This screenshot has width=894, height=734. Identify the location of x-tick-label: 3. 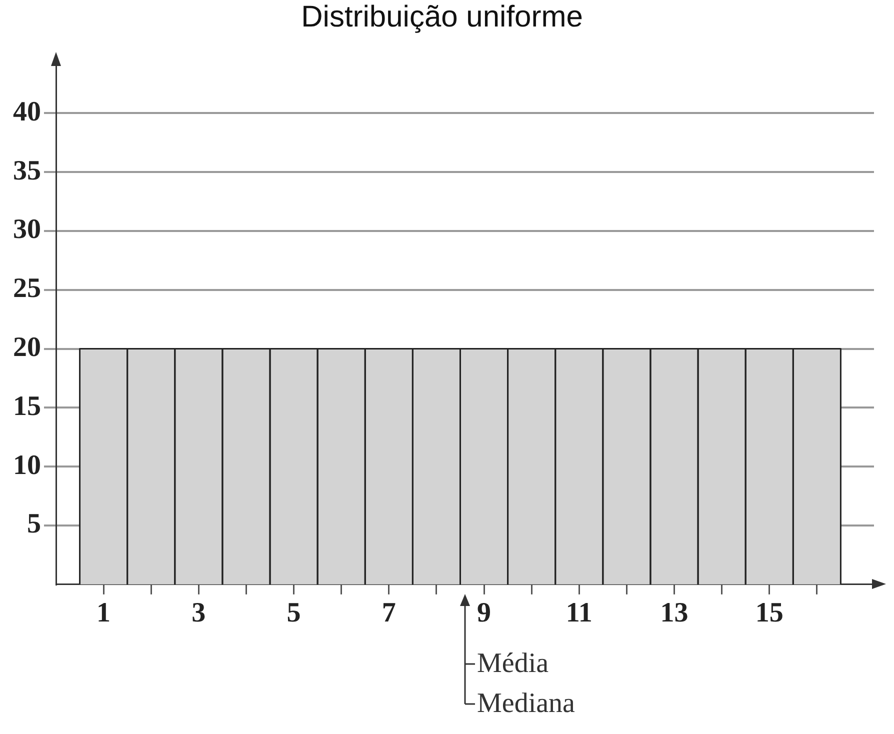
(199, 612).